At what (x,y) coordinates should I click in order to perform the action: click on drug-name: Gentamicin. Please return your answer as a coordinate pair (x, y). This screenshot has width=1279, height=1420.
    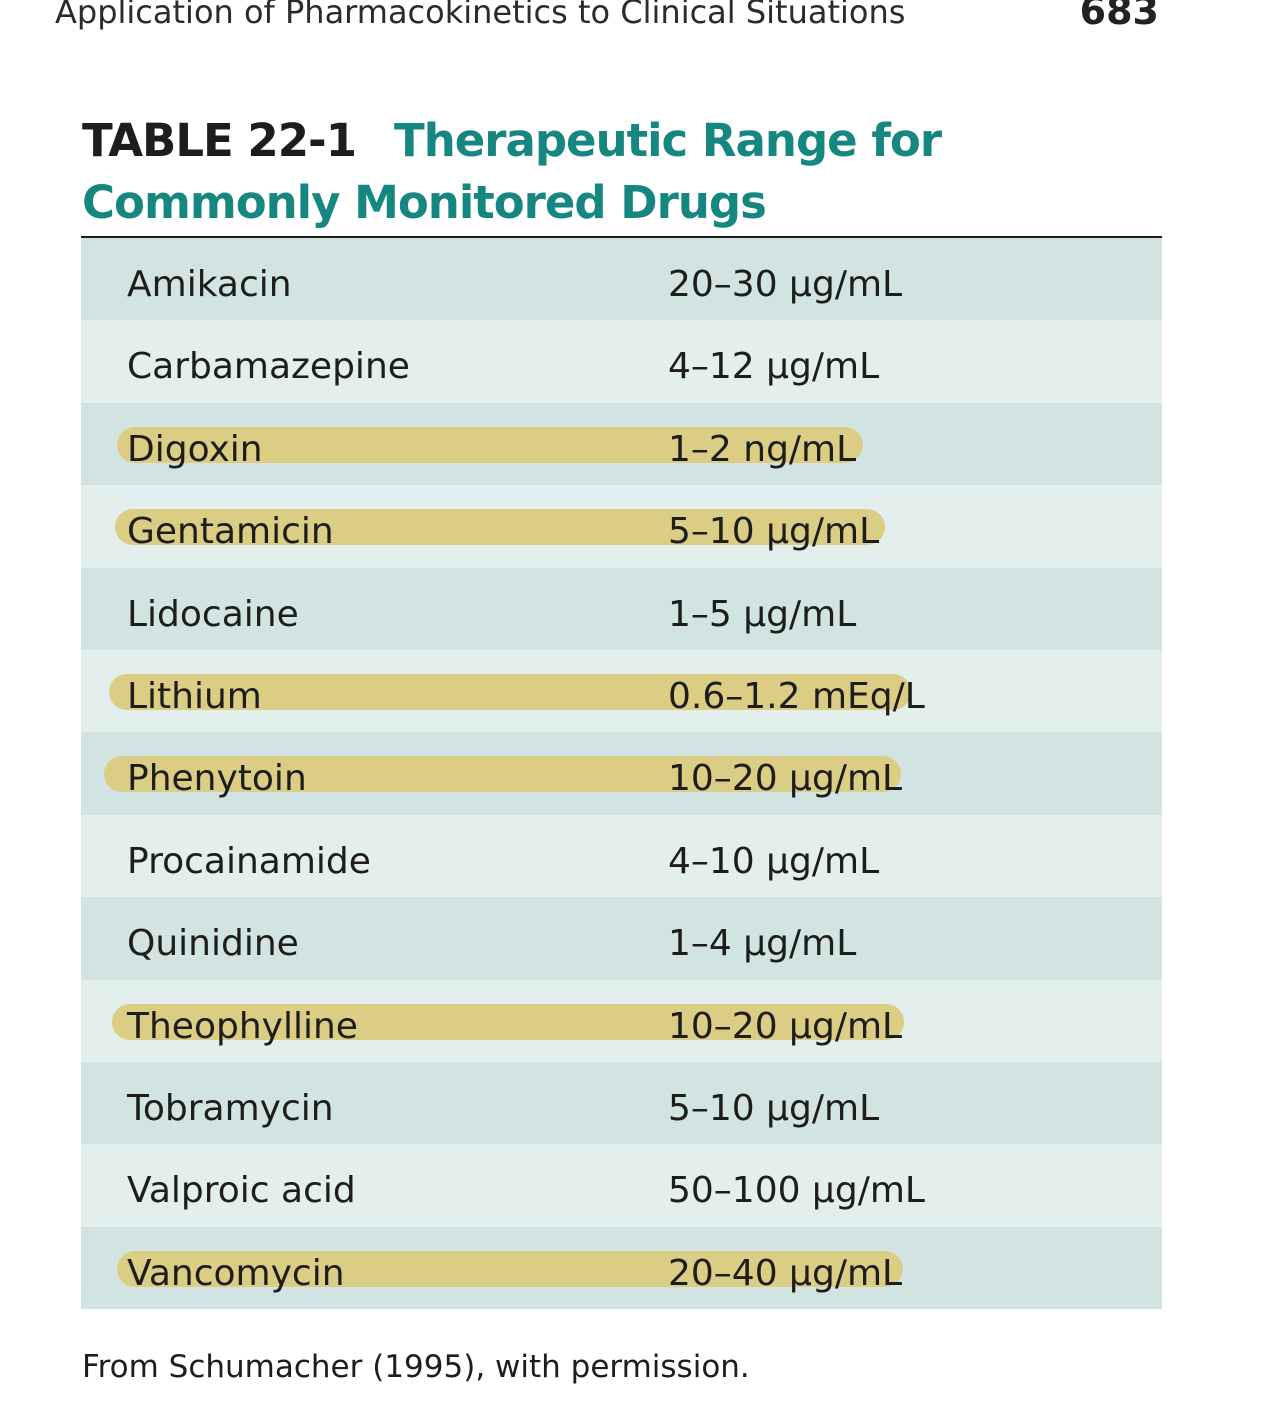
    Looking at the image, I should click on (230, 532).